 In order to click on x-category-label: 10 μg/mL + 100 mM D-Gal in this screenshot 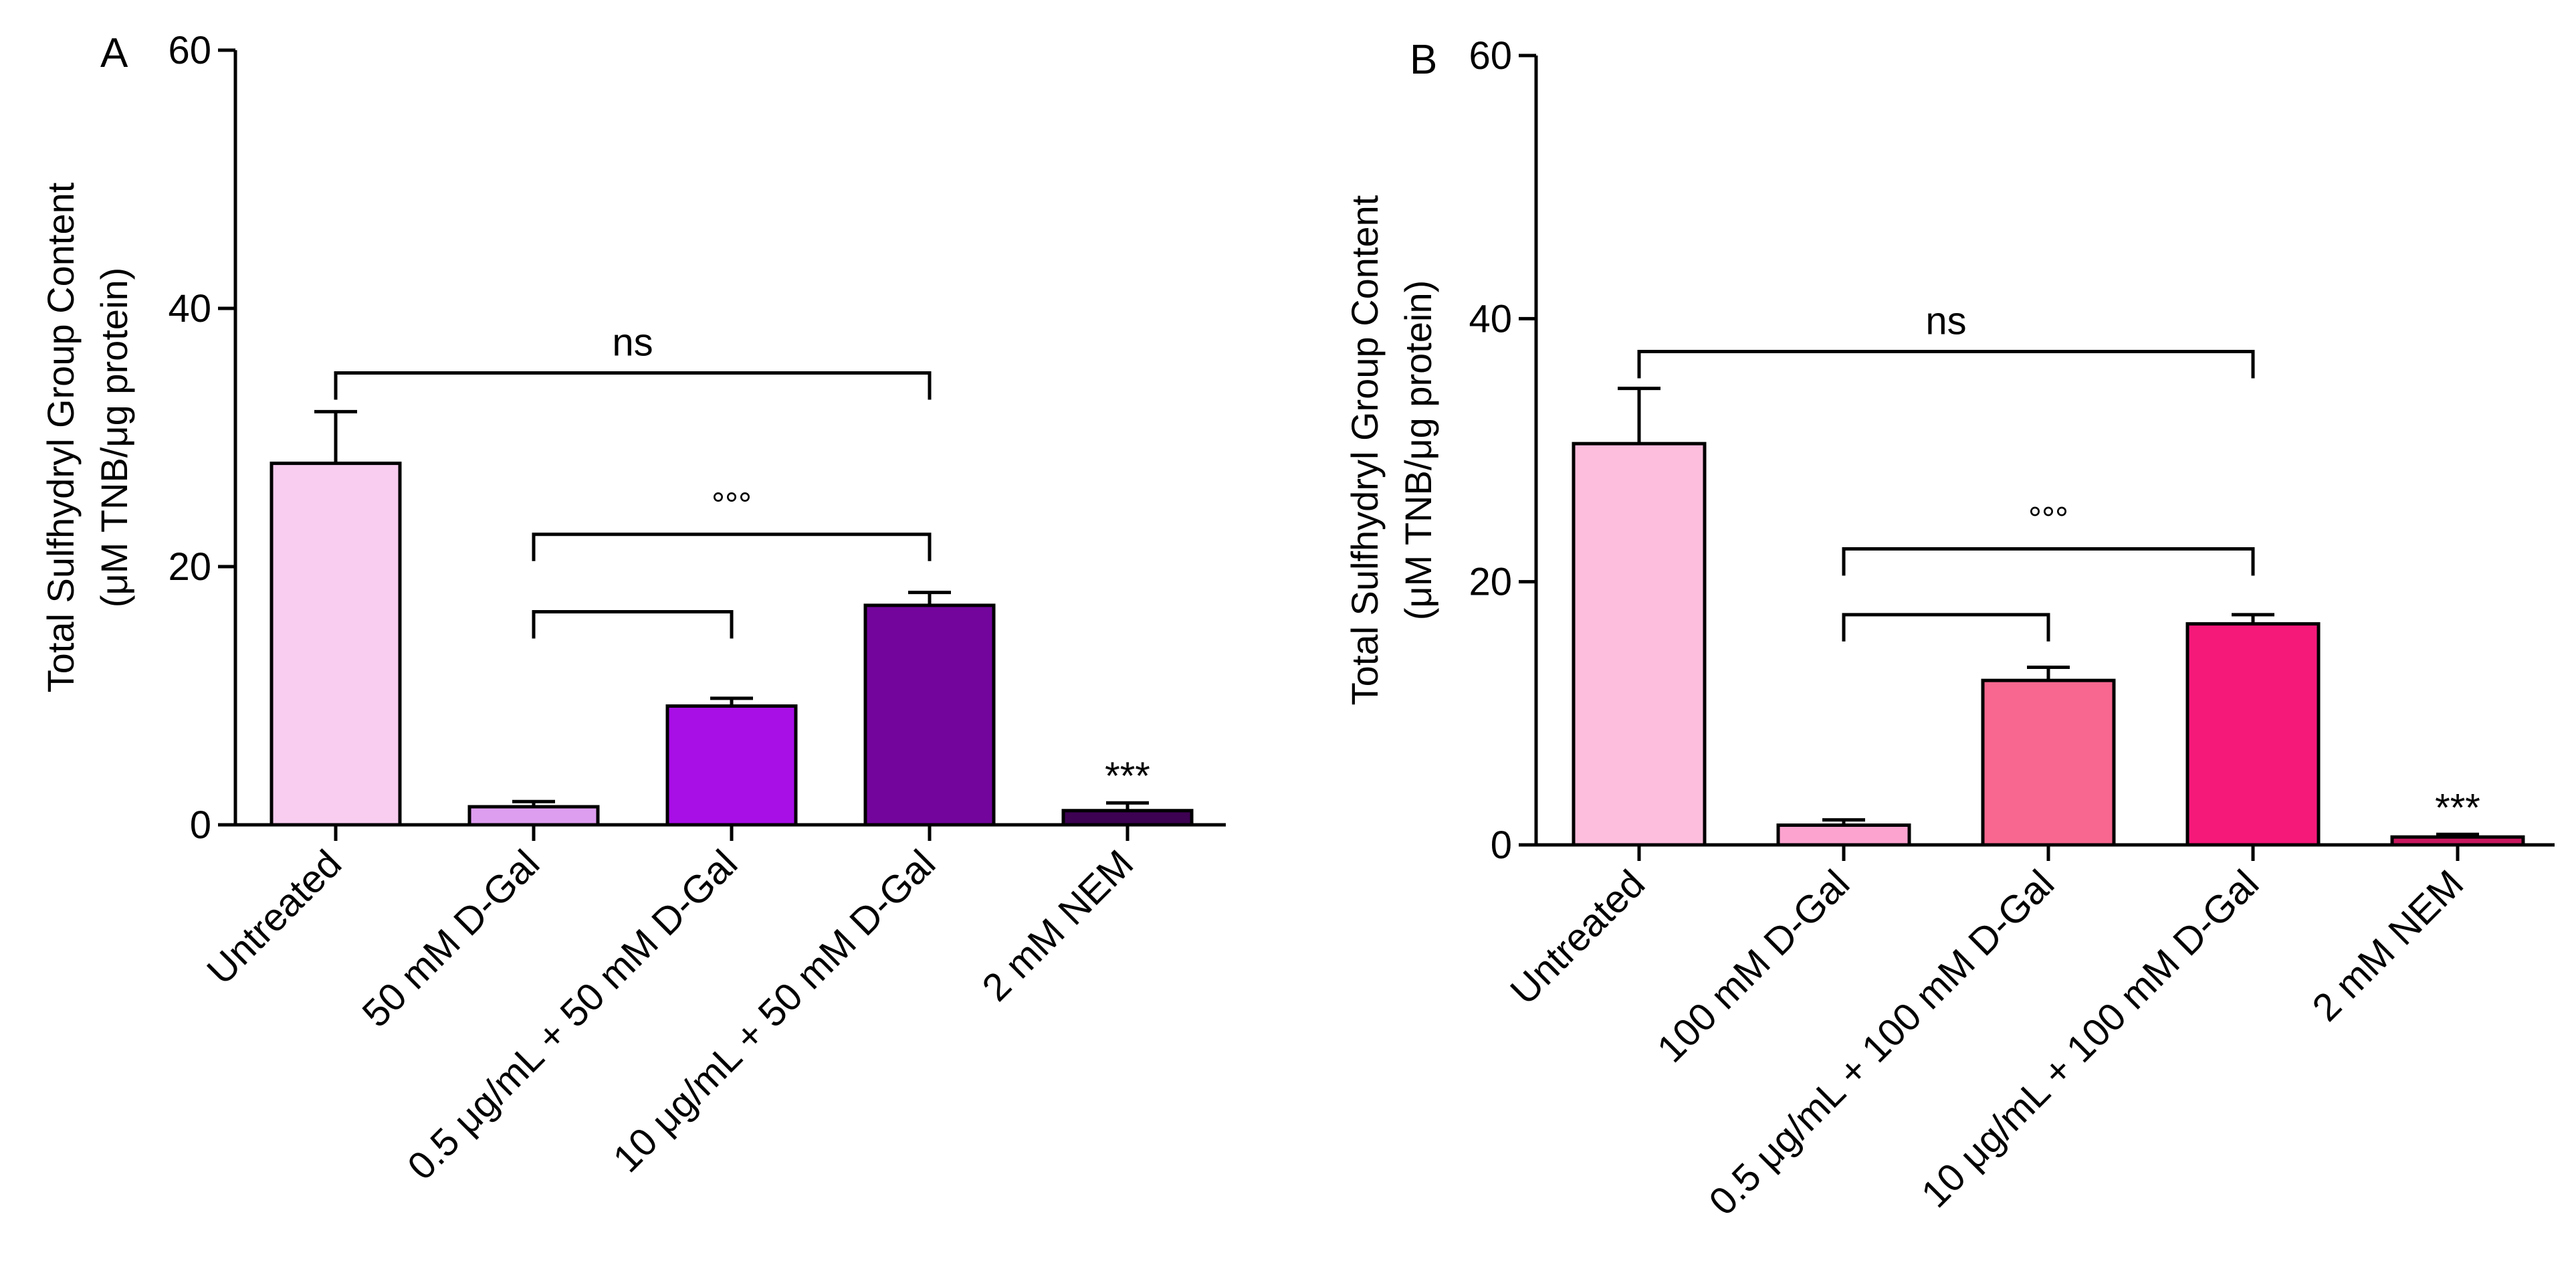, I will do `click(2090, 1039)`.